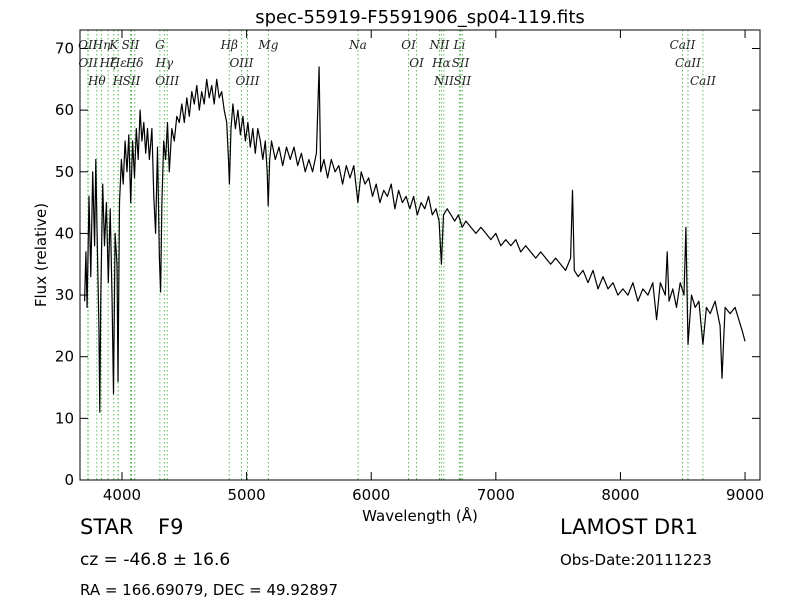 The image size is (800, 600). What do you see at coordinates (155, 560) in the screenshot?
I see `redshift: cz = -46.8 ± 16.6` at bounding box center [155, 560].